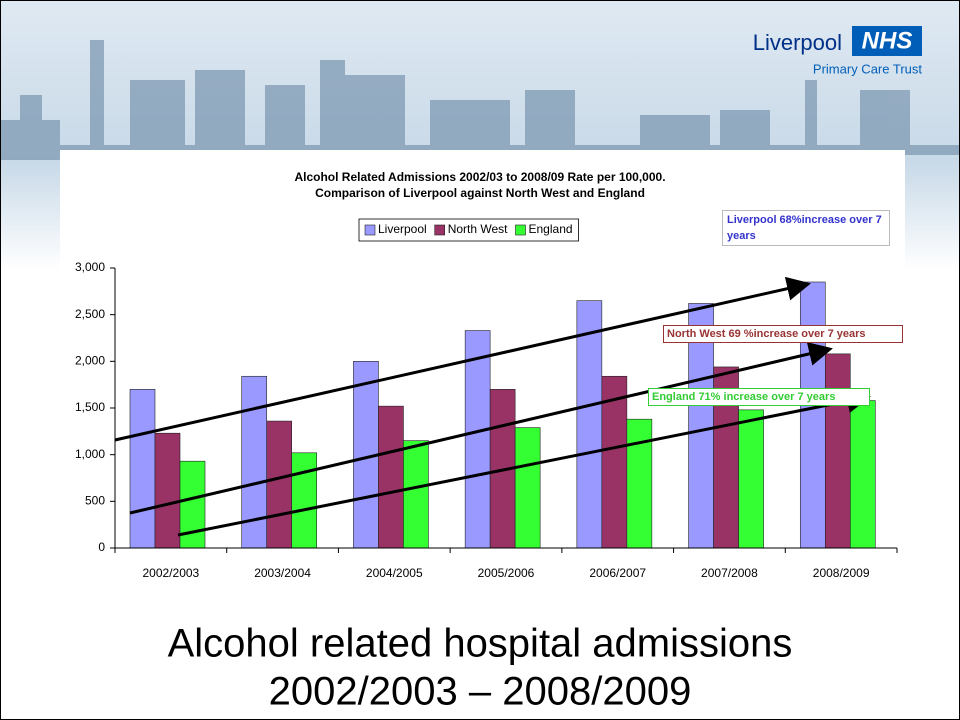 This screenshot has width=960, height=720. I want to click on y-tick-label: 0, so click(101, 547).